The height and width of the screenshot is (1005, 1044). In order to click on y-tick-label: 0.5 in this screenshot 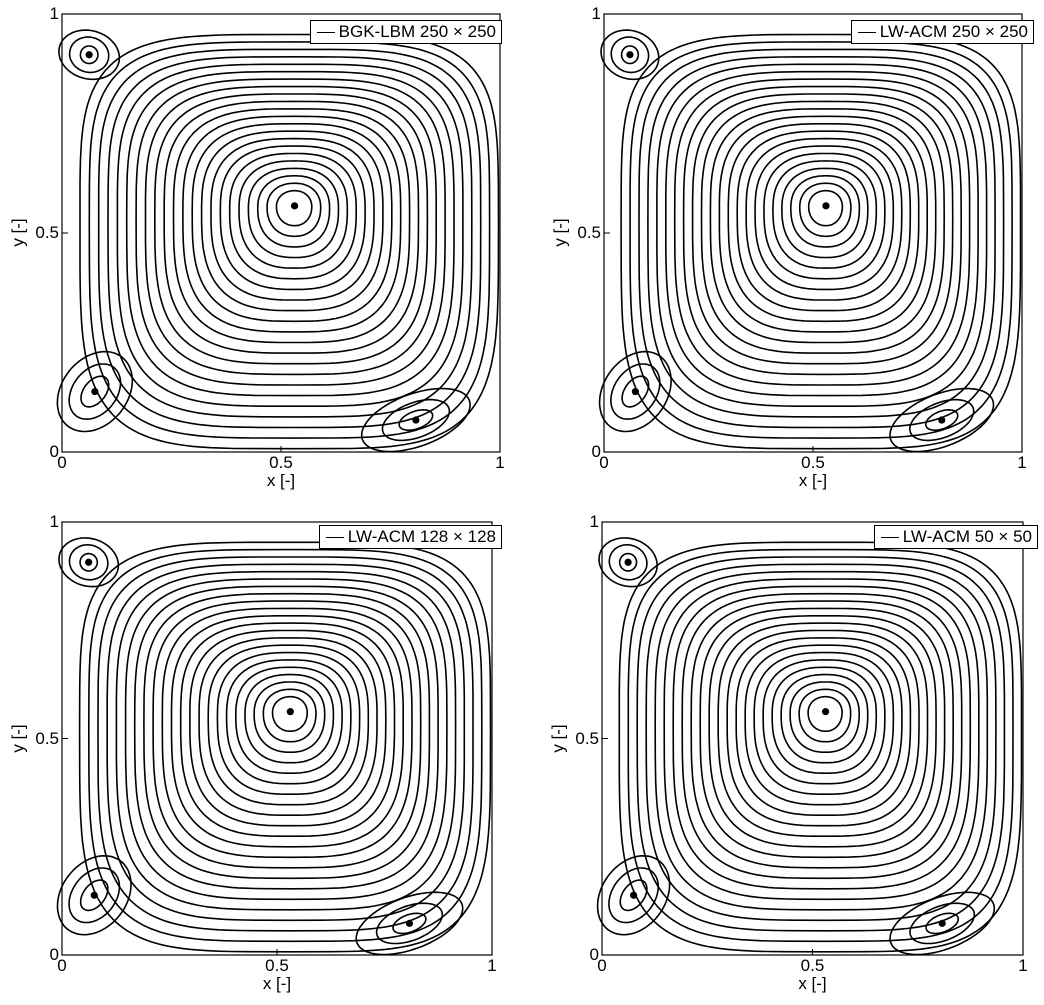, I will do `click(47, 232)`.